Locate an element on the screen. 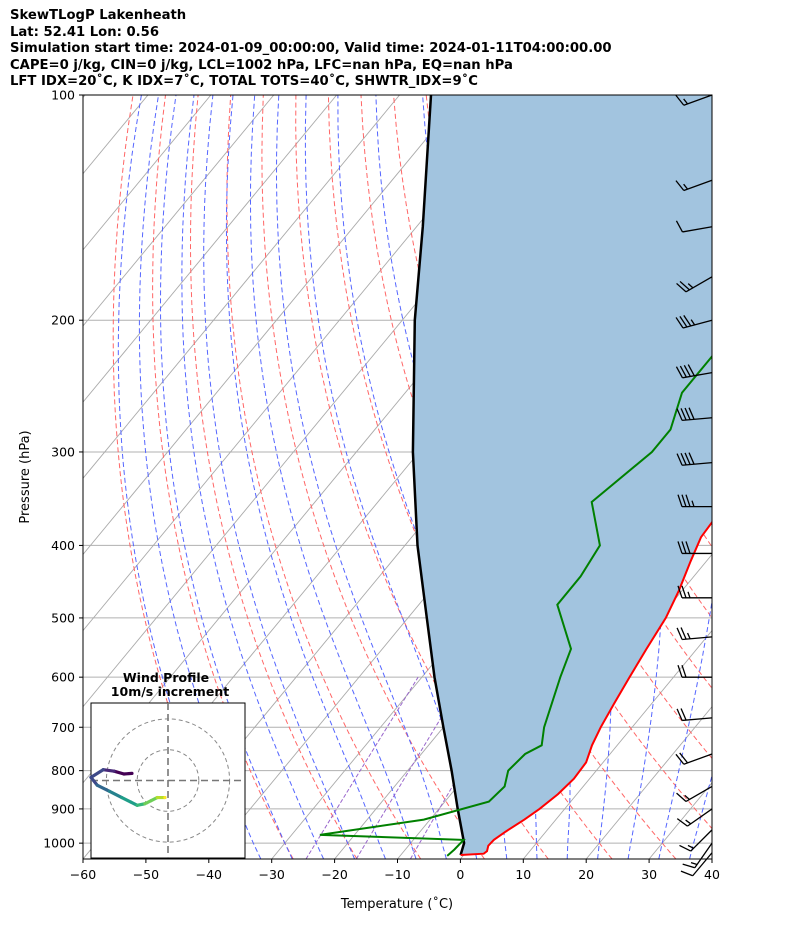 The image size is (794, 937). y-tick-label: 800 is located at coordinates (63, 770).